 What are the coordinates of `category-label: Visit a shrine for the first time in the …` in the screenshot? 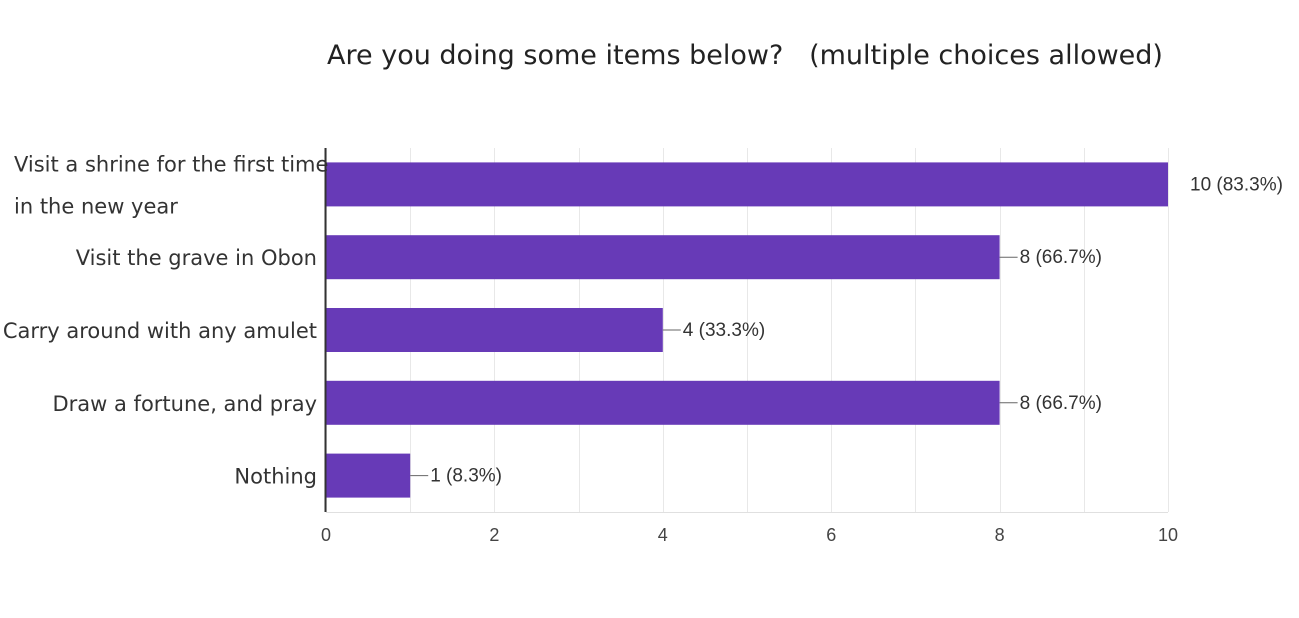 It's located at (171, 185).